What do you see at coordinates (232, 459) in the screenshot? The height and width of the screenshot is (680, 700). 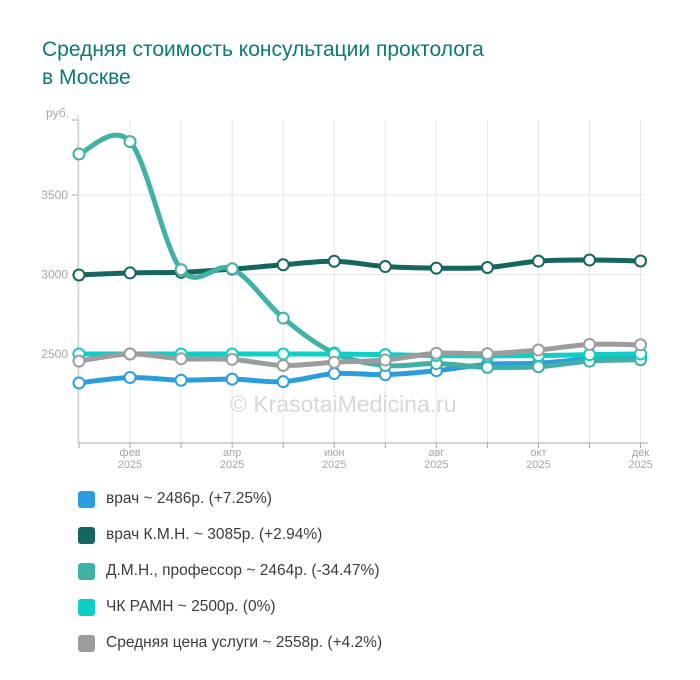 I see `x-tick-label-апр: апр 2025` at bounding box center [232, 459].